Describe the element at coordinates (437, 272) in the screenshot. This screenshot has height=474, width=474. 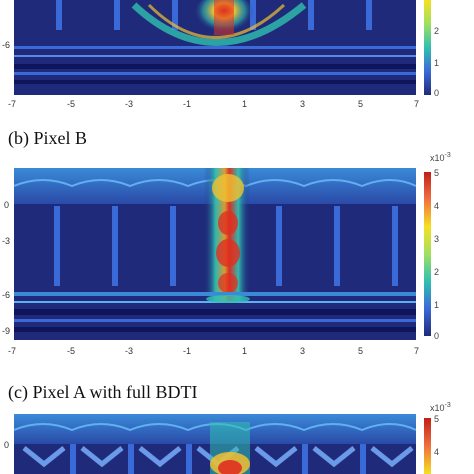
I see `panel-b-cbar-tick: 2` at that location.